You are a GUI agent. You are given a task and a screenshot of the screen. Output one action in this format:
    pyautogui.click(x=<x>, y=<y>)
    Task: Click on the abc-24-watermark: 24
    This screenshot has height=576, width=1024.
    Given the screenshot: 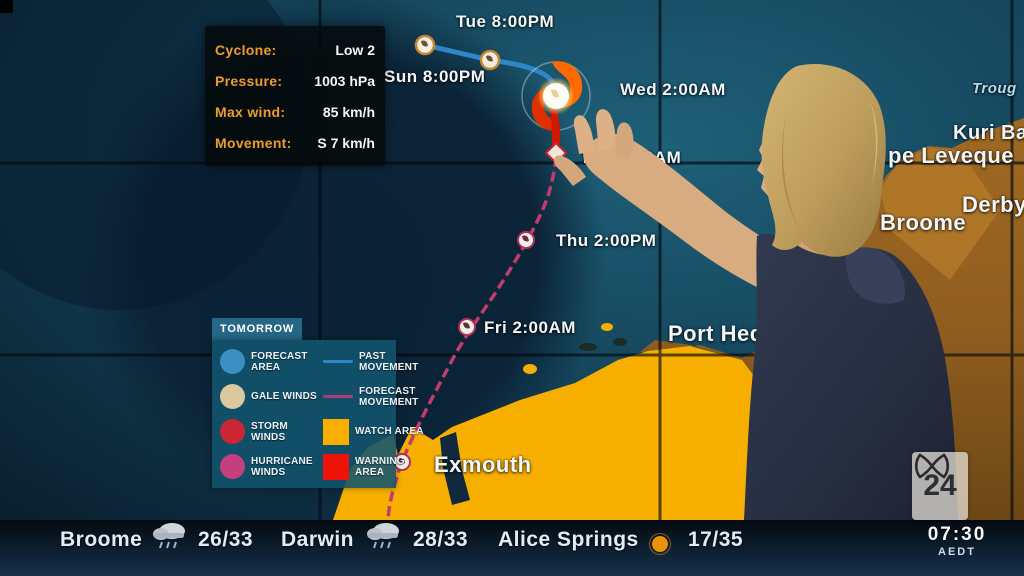 What is the action you would take?
    pyautogui.click(x=940, y=486)
    